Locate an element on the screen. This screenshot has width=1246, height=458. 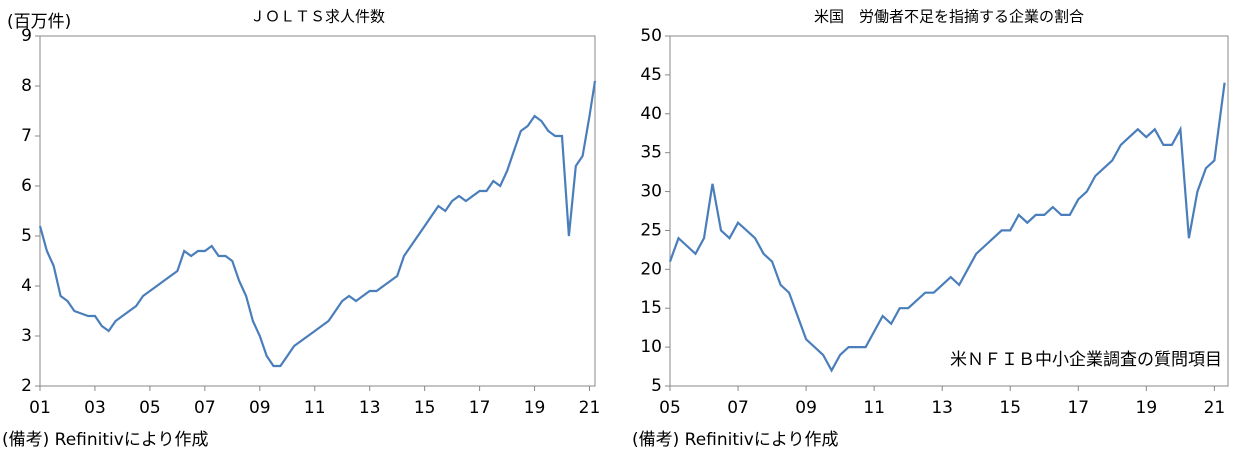
y-tick-label: 15 is located at coordinates (651, 308).